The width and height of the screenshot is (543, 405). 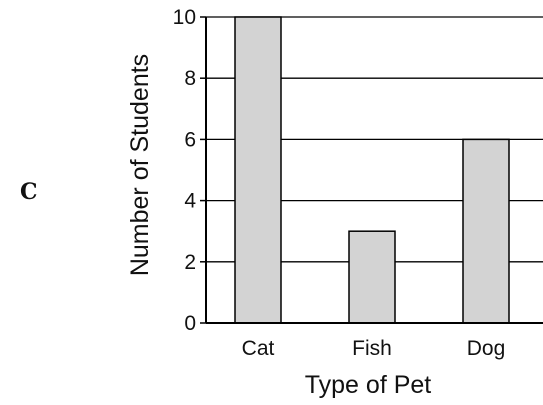 I want to click on x-axis-title: Type of Pet, so click(x=368, y=385).